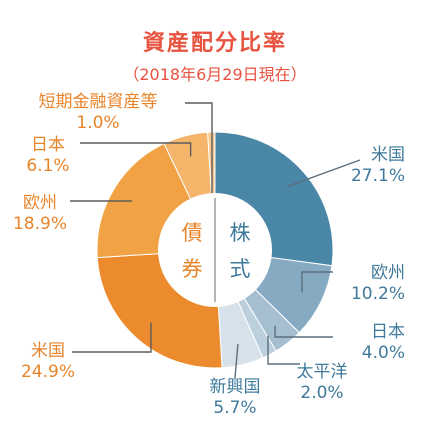 The image size is (440, 426). What do you see at coordinates (321, 393) in the screenshot?
I see `slice-value-3: 2.0%` at bounding box center [321, 393].